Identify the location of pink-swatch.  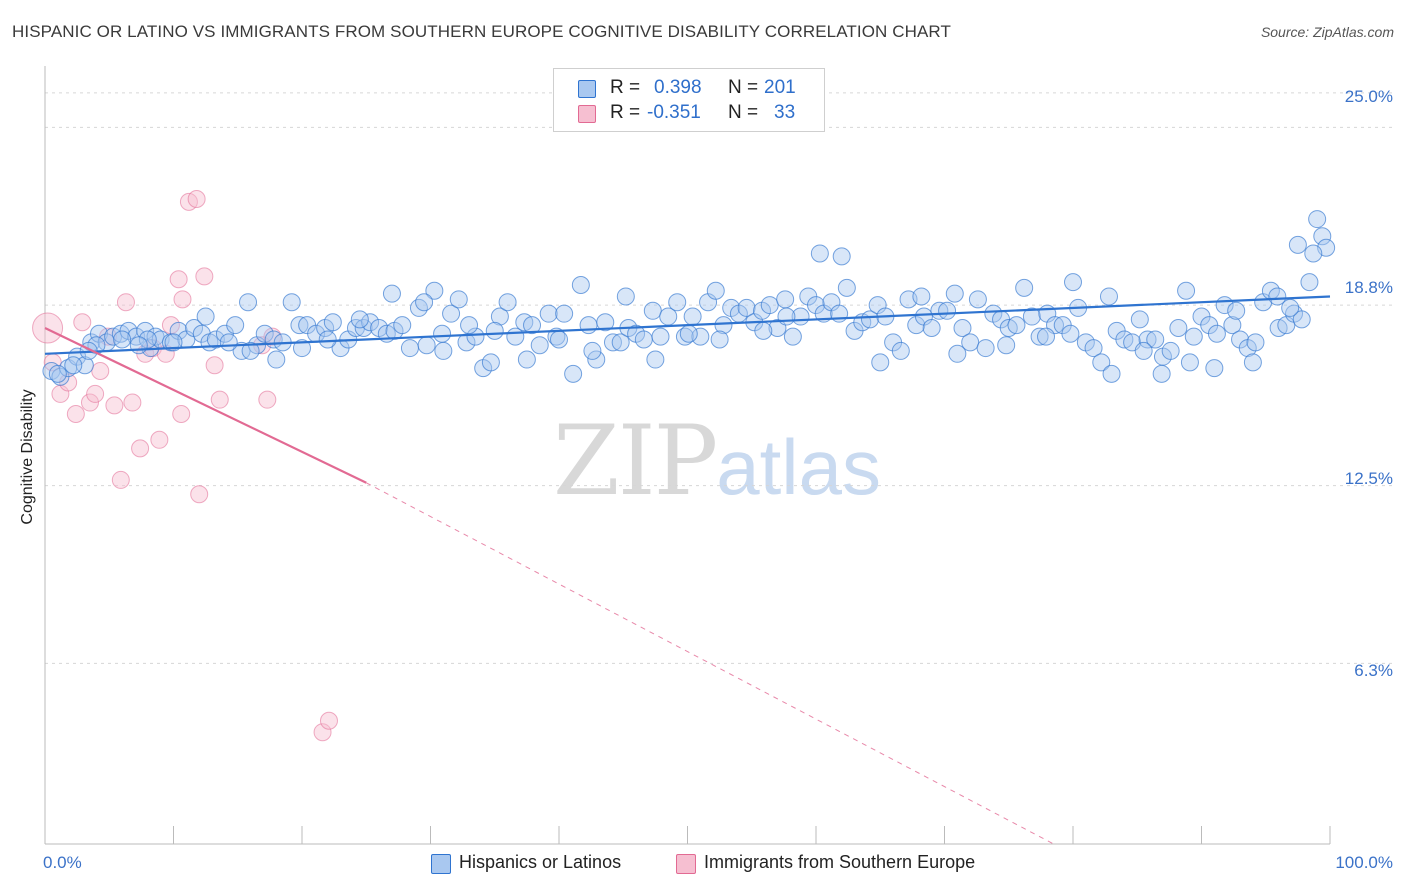
(587, 114).